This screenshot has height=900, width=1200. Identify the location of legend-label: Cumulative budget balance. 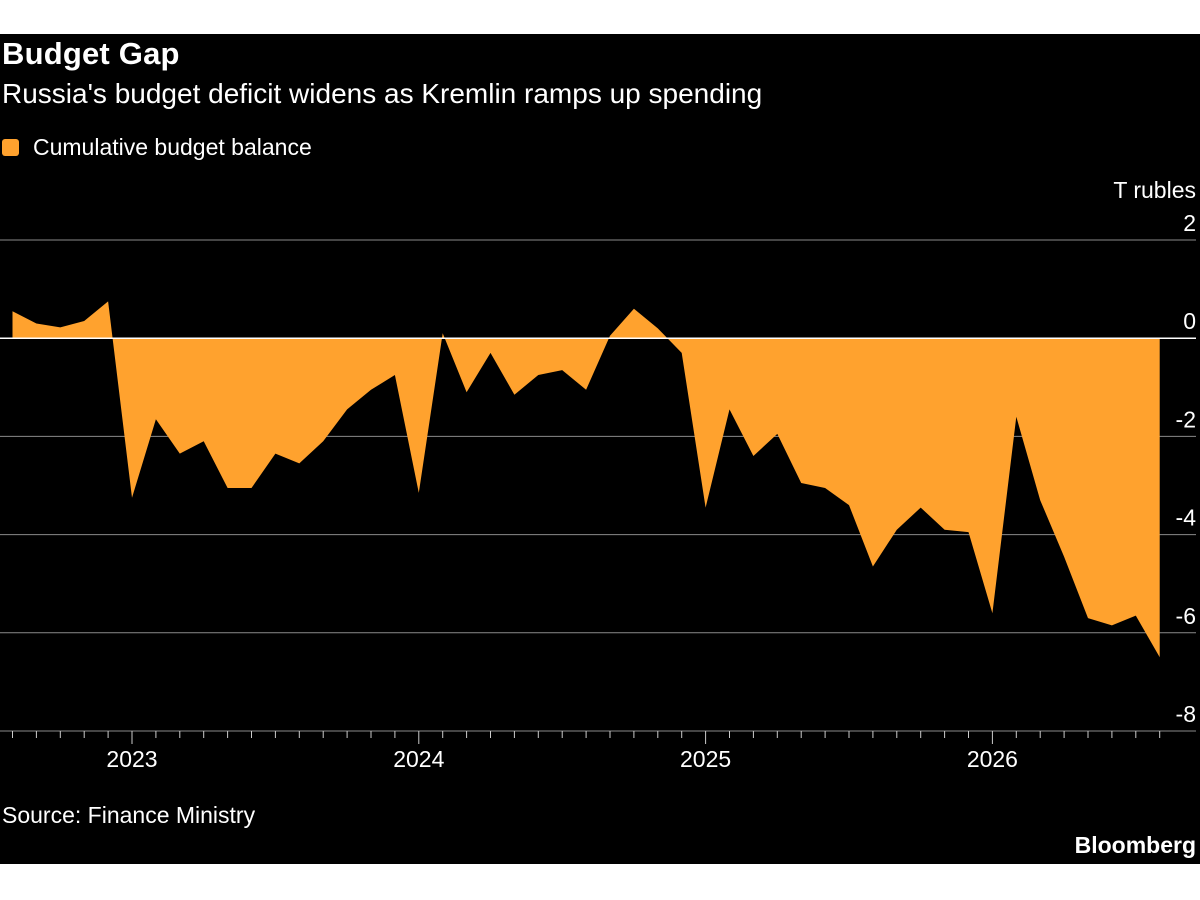
(172, 147).